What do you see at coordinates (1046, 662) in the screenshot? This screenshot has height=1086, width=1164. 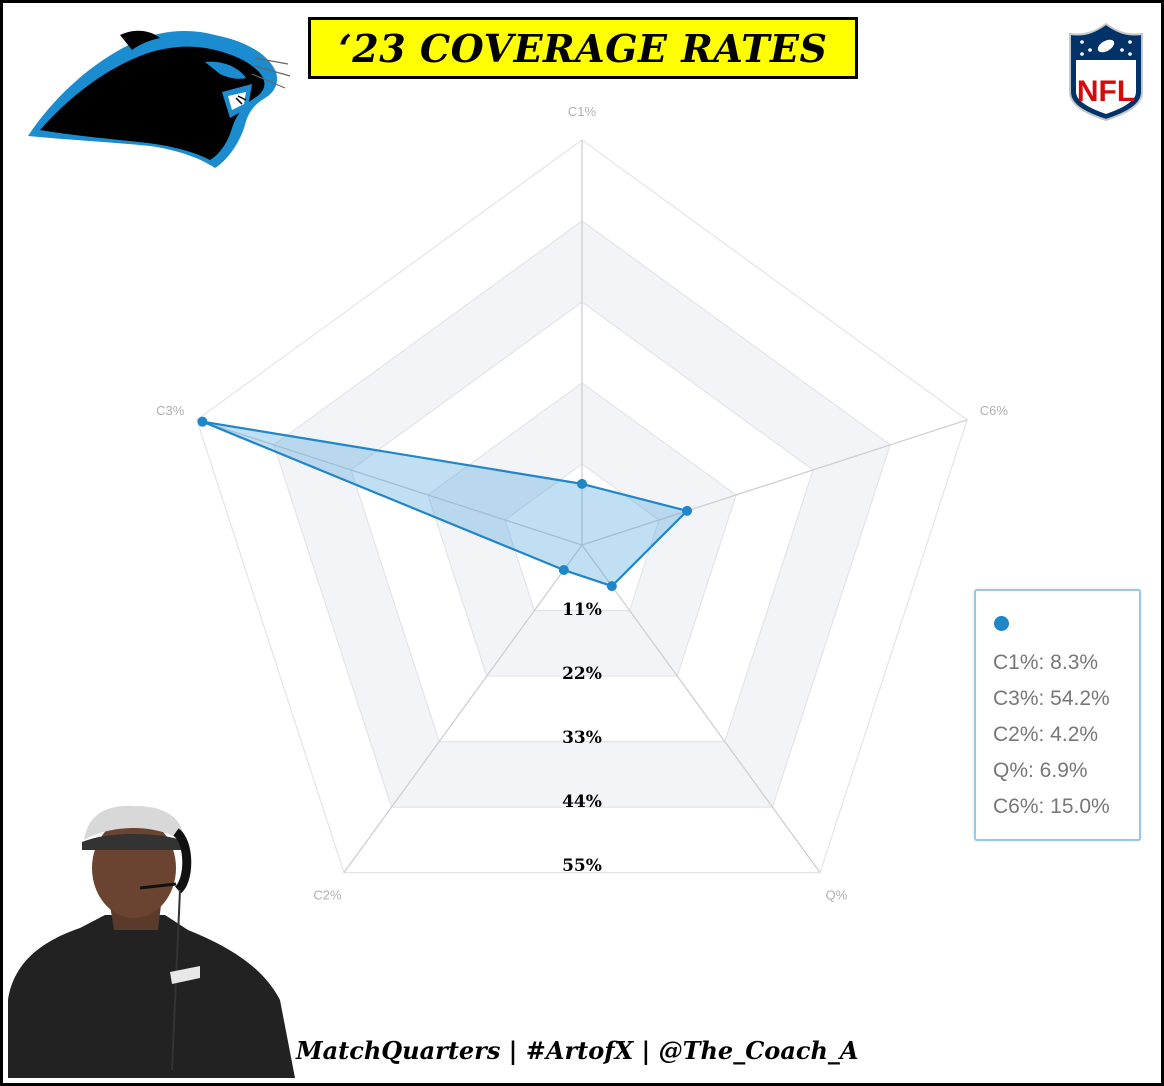 I see `legend-entry-c1: C1%: 8.3%` at bounding box center [1046, 662].